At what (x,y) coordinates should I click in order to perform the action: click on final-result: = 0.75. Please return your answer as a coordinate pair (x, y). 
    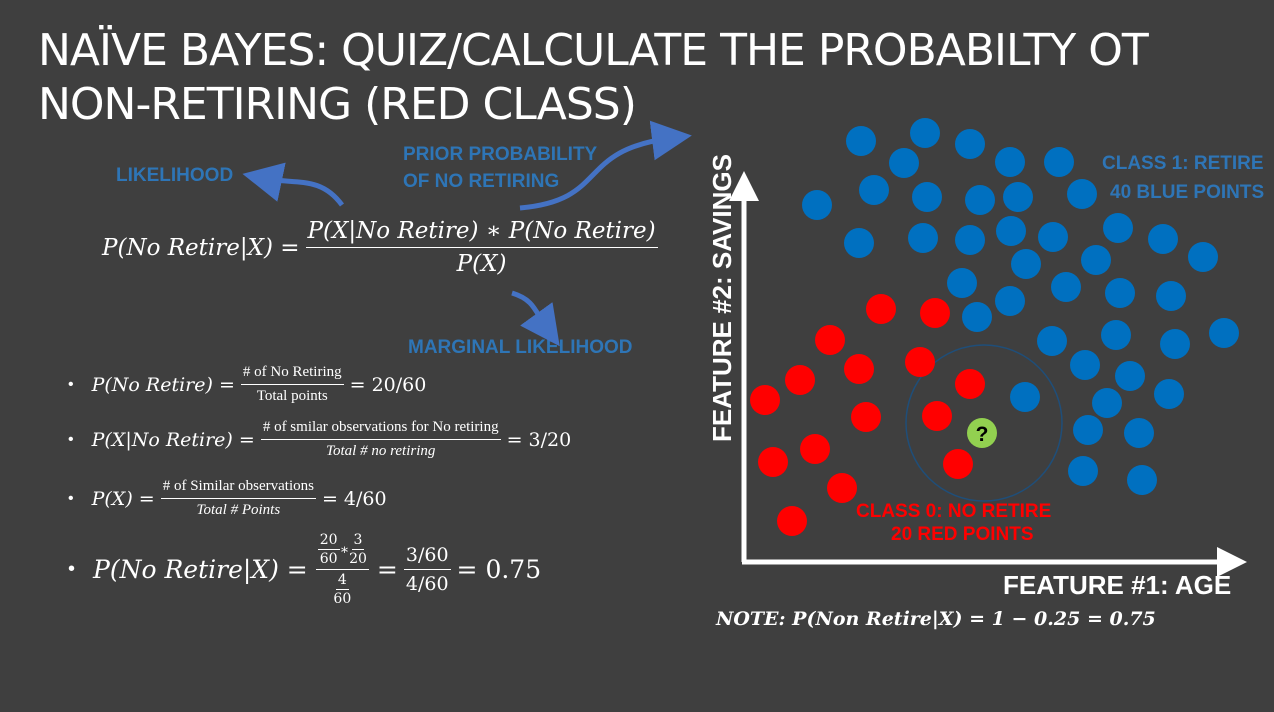
    Looking at the image, I should click on (499, 569).